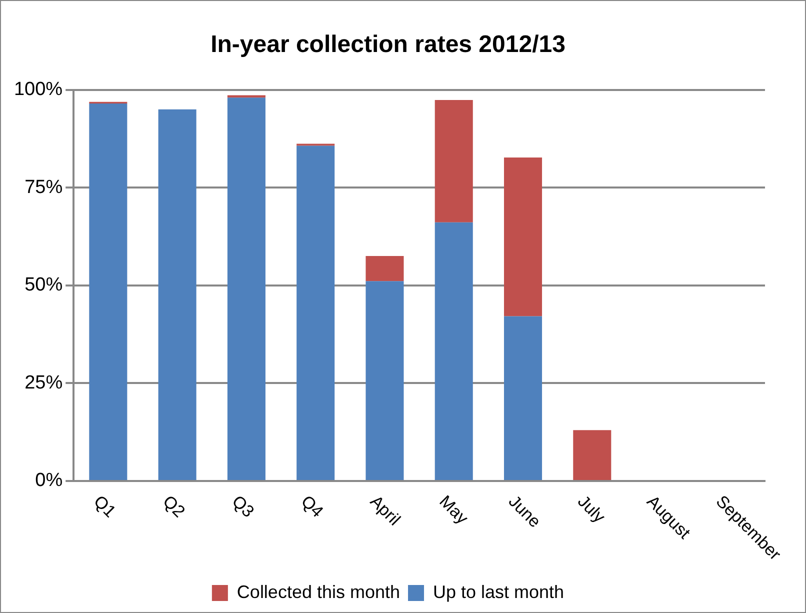 The width and height of the screenshot is (806, 613). Describe the element at coordinates (388, 44) in the screenshot. I see `chart-title: In-year collection rates 2012/13` at that location.